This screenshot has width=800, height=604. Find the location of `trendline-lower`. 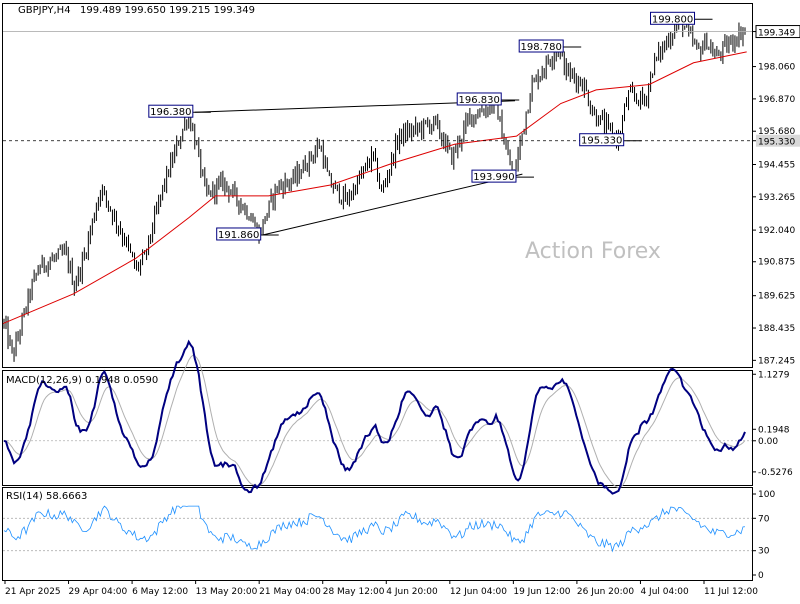

trendline-lower is located at coordinates (392, 204).